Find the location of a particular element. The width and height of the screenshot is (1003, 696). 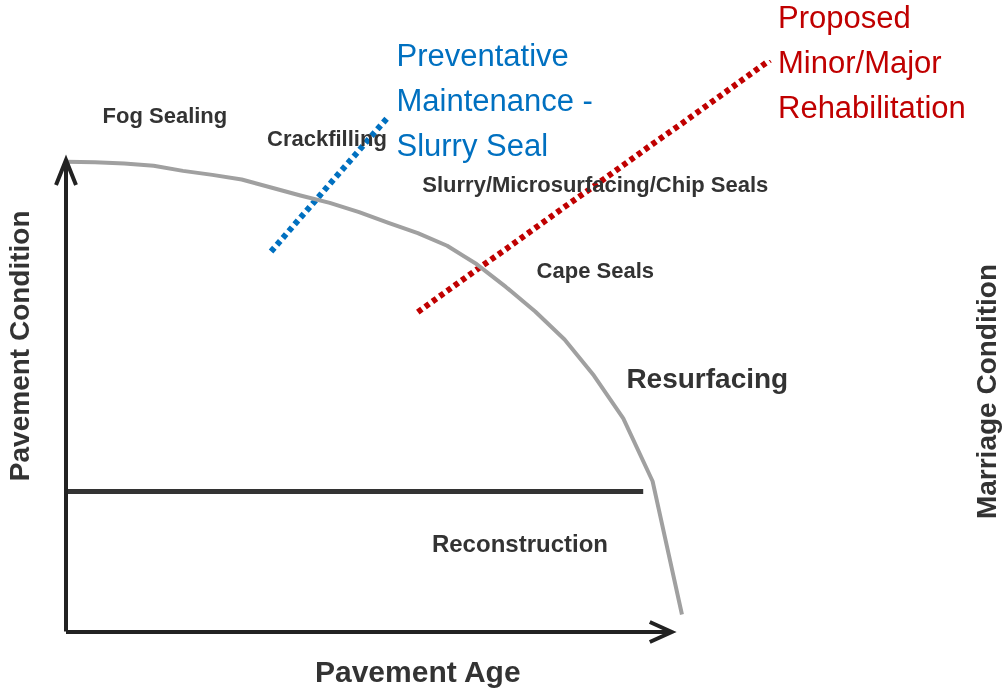

annotation: Reconstruction is located at coordinates (519, 544).